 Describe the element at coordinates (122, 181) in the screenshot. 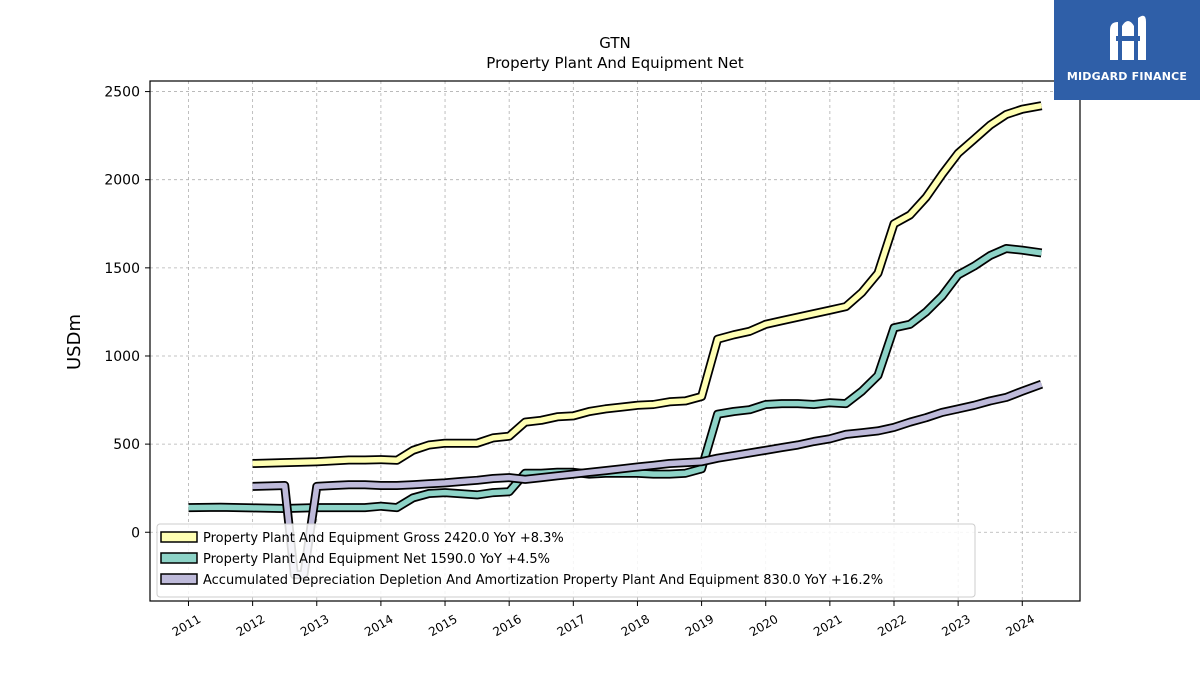

I see `y-tick-label: 2000` at that location.